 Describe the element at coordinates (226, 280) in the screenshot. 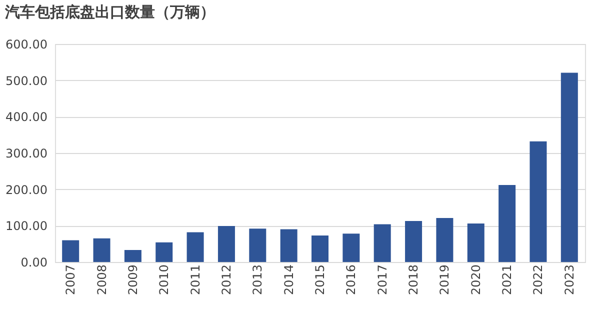

I see `x-tick-label: 2012` at that location.